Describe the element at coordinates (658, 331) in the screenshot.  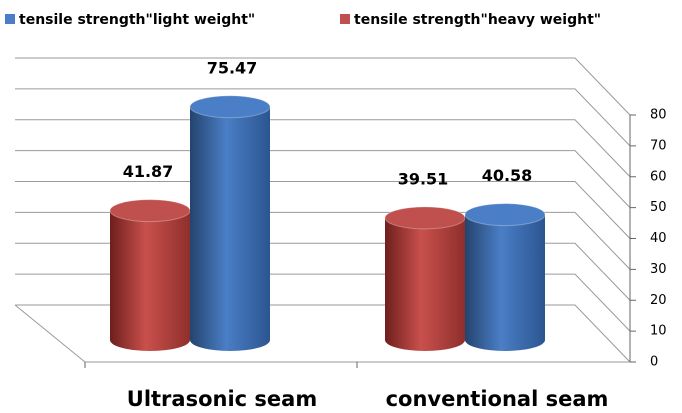
I see `y-tick-label: 10` at that location.